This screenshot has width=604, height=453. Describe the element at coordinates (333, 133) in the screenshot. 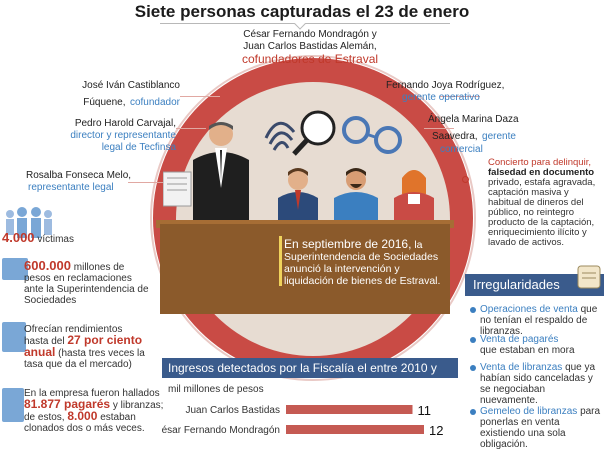

I see `evidence-illustration` at that location.